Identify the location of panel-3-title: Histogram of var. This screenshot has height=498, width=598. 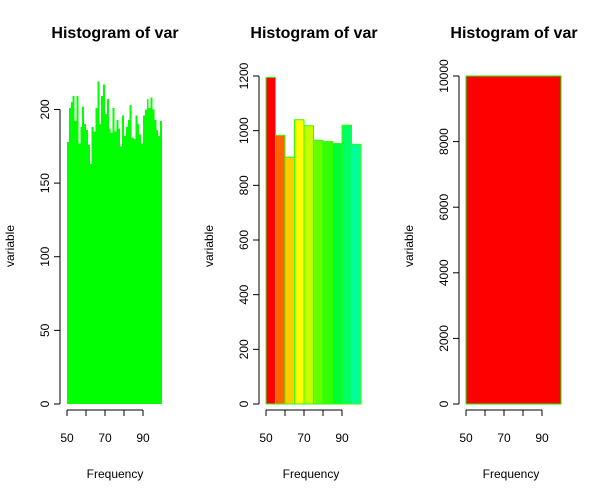
(513, 33).